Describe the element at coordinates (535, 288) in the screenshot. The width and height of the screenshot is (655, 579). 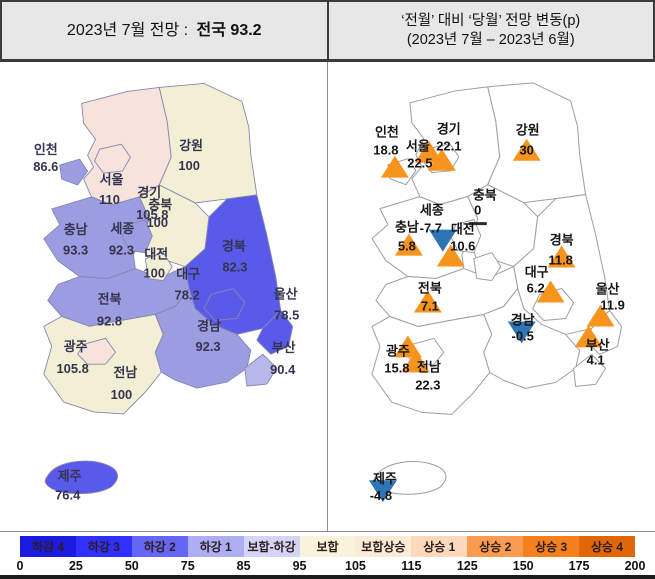
I see `region-value: 6.2` at that location.